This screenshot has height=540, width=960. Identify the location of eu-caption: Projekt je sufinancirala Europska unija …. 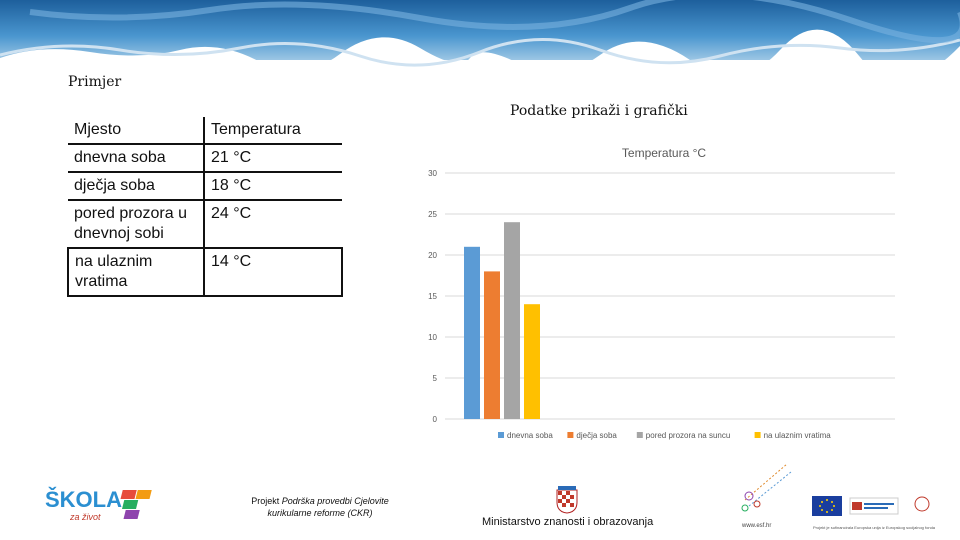
(874, 527).